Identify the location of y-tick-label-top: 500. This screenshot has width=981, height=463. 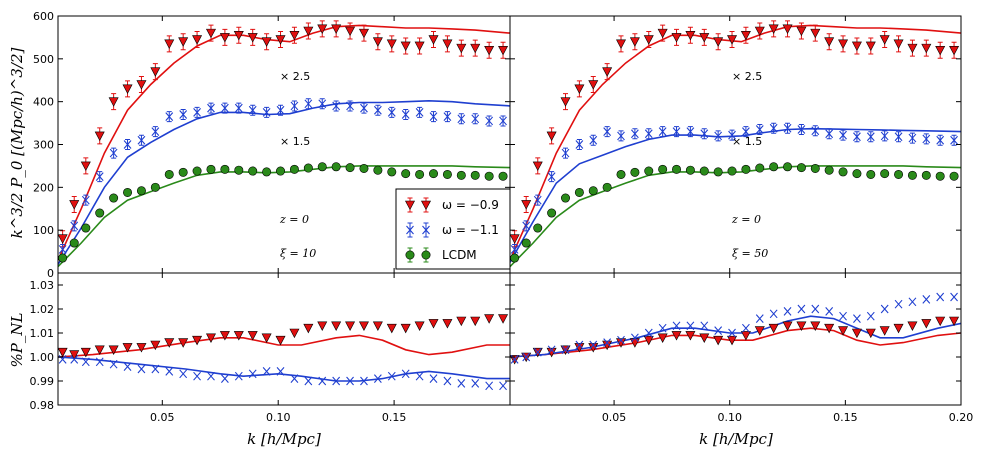
(43, 59).